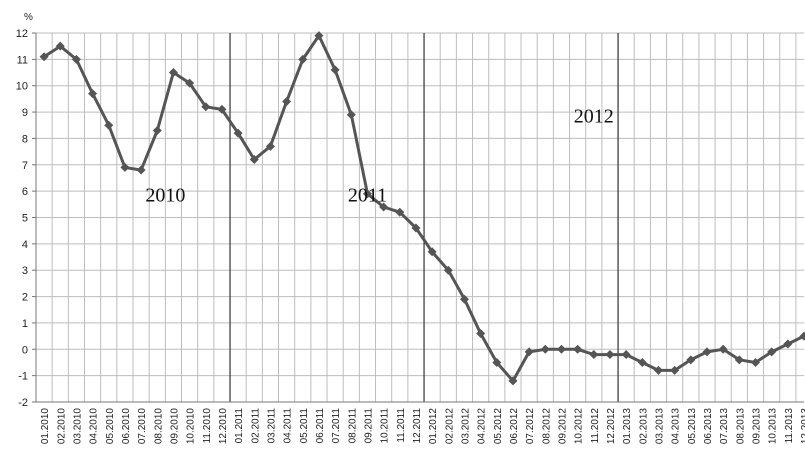  I want to click on x-tick-label: 08.2010, so click(158, 426).